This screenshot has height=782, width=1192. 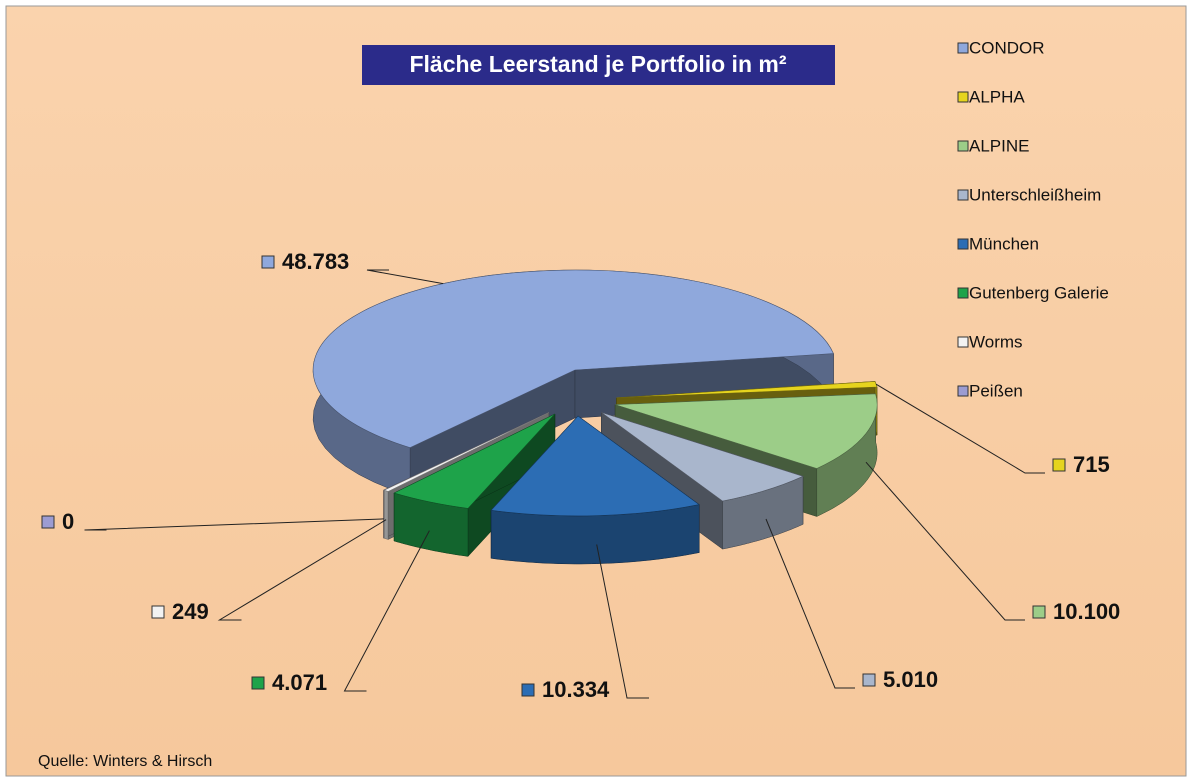 I want to click on legend-label: ALPHA, so click(x=997, y=96).